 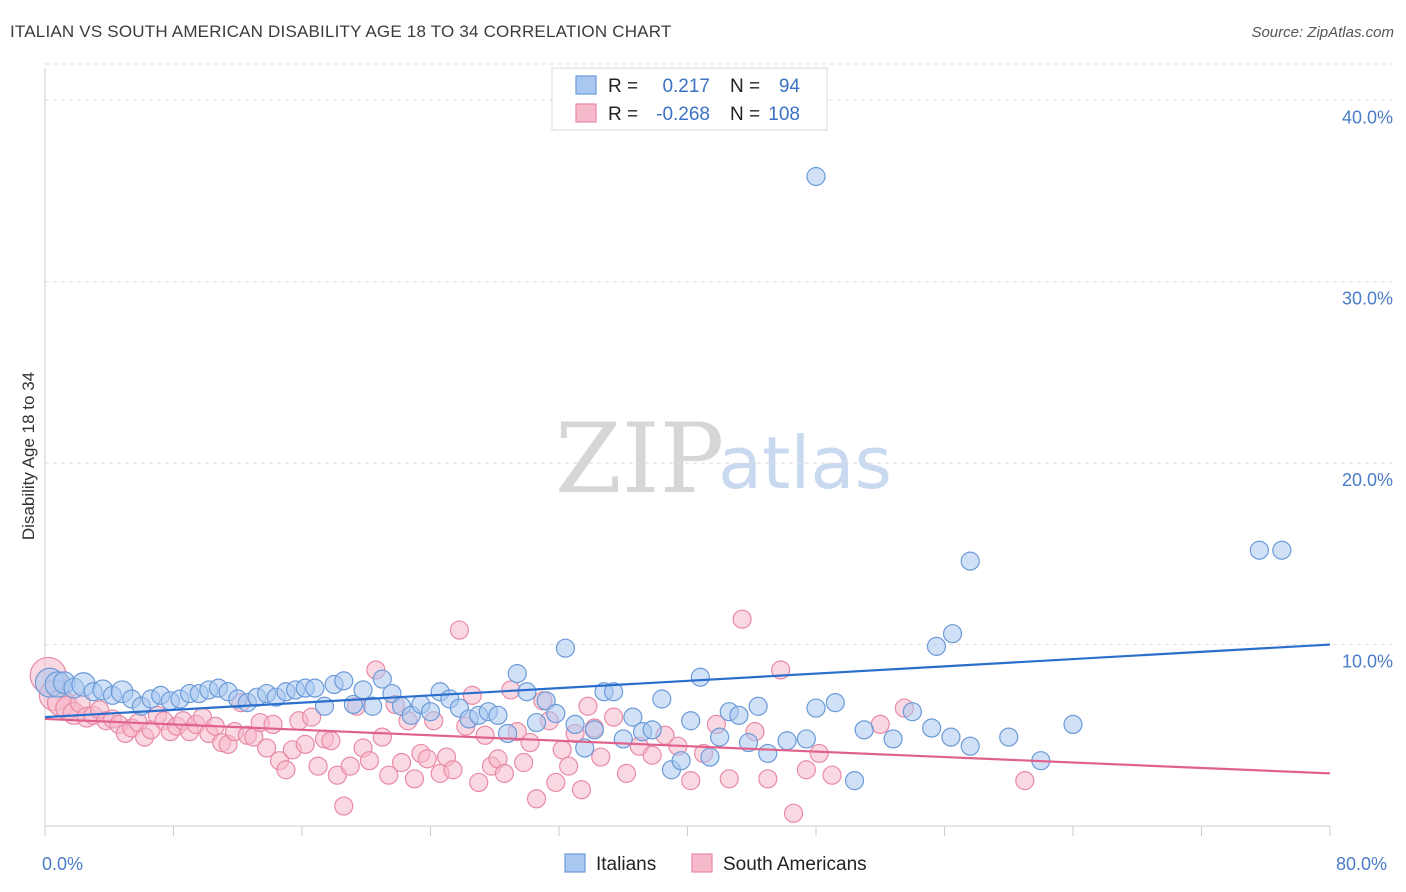 I want to click on x-tick-label-max: 80.0%, so click(x=1361, y=864).